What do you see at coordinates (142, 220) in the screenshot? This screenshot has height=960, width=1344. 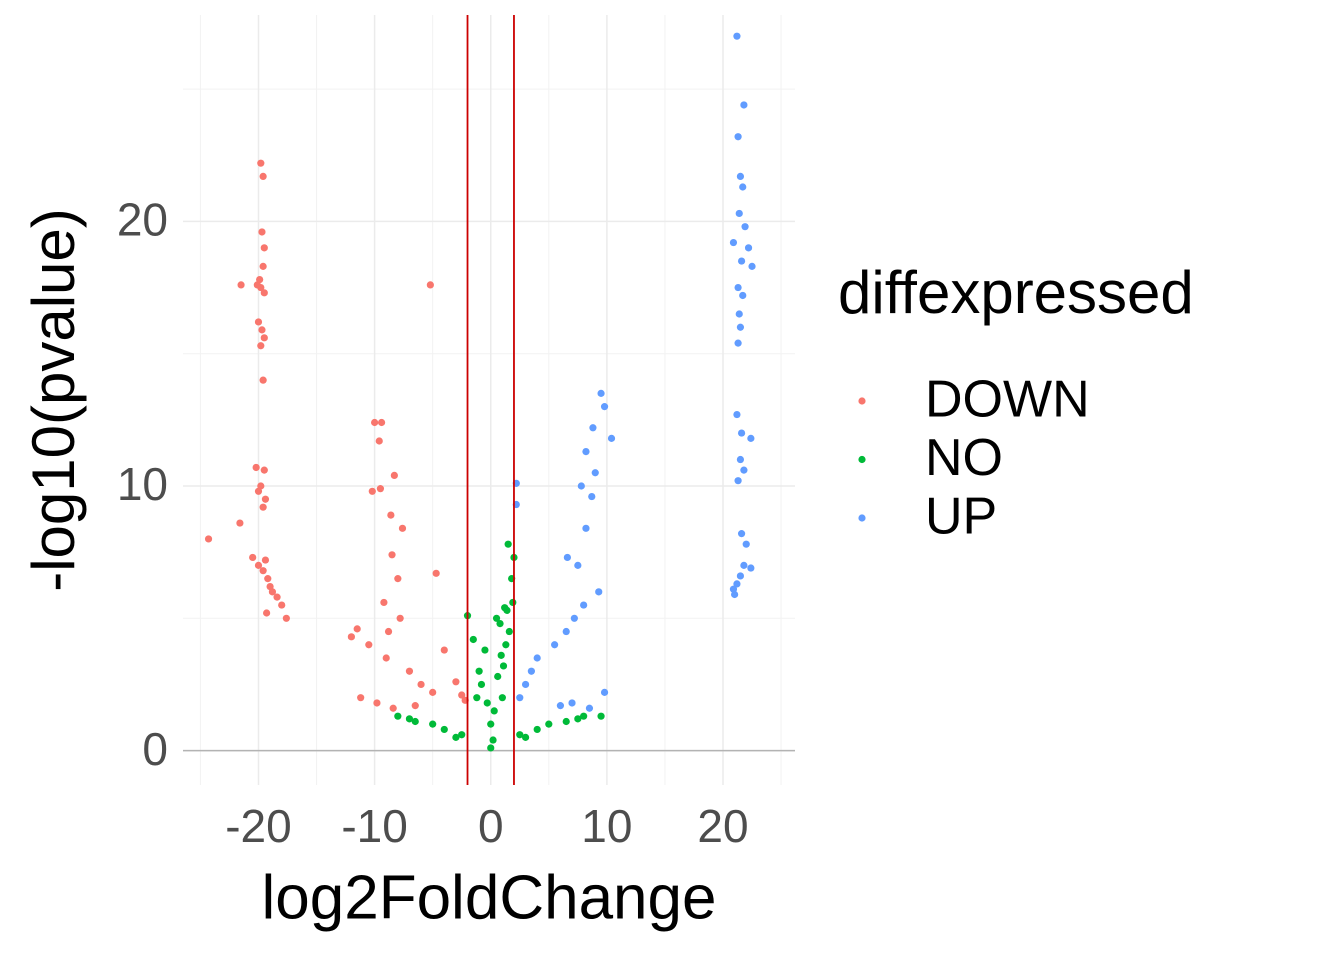 I see `y-tick-label: 20` at bounding box center [142, 220].